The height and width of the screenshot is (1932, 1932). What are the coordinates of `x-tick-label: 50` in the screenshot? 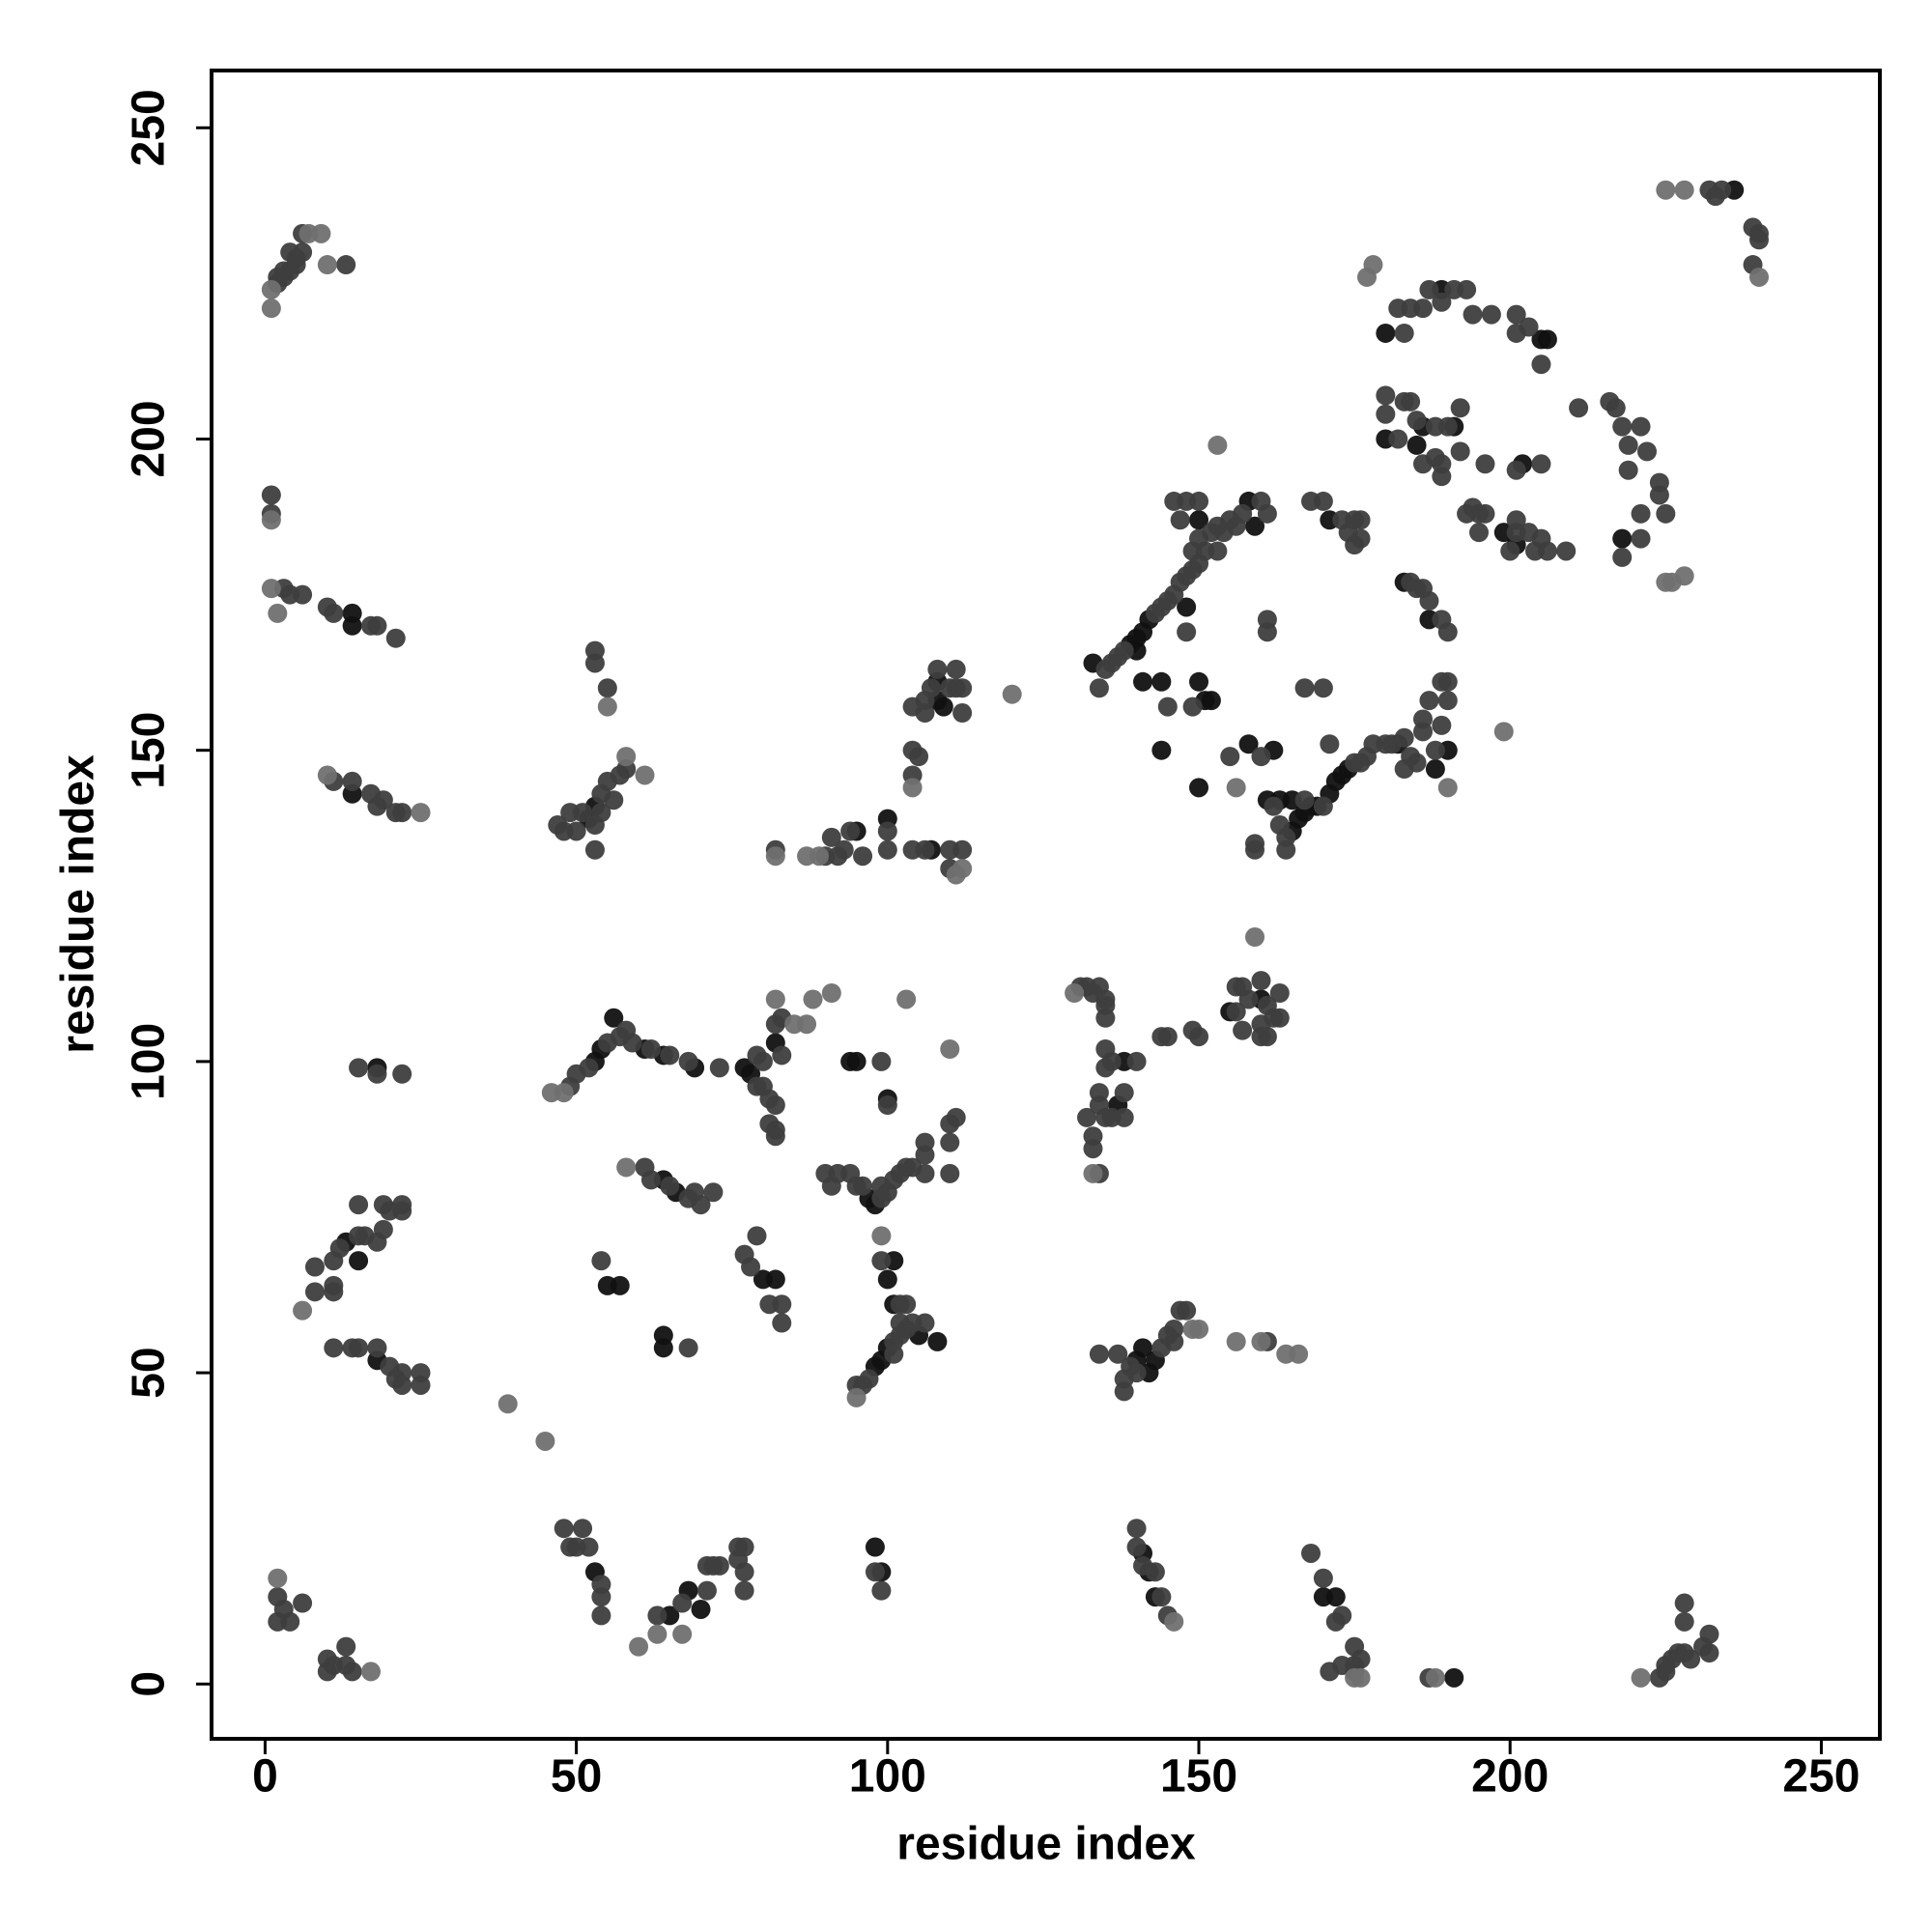 It's located at (576, 1777).